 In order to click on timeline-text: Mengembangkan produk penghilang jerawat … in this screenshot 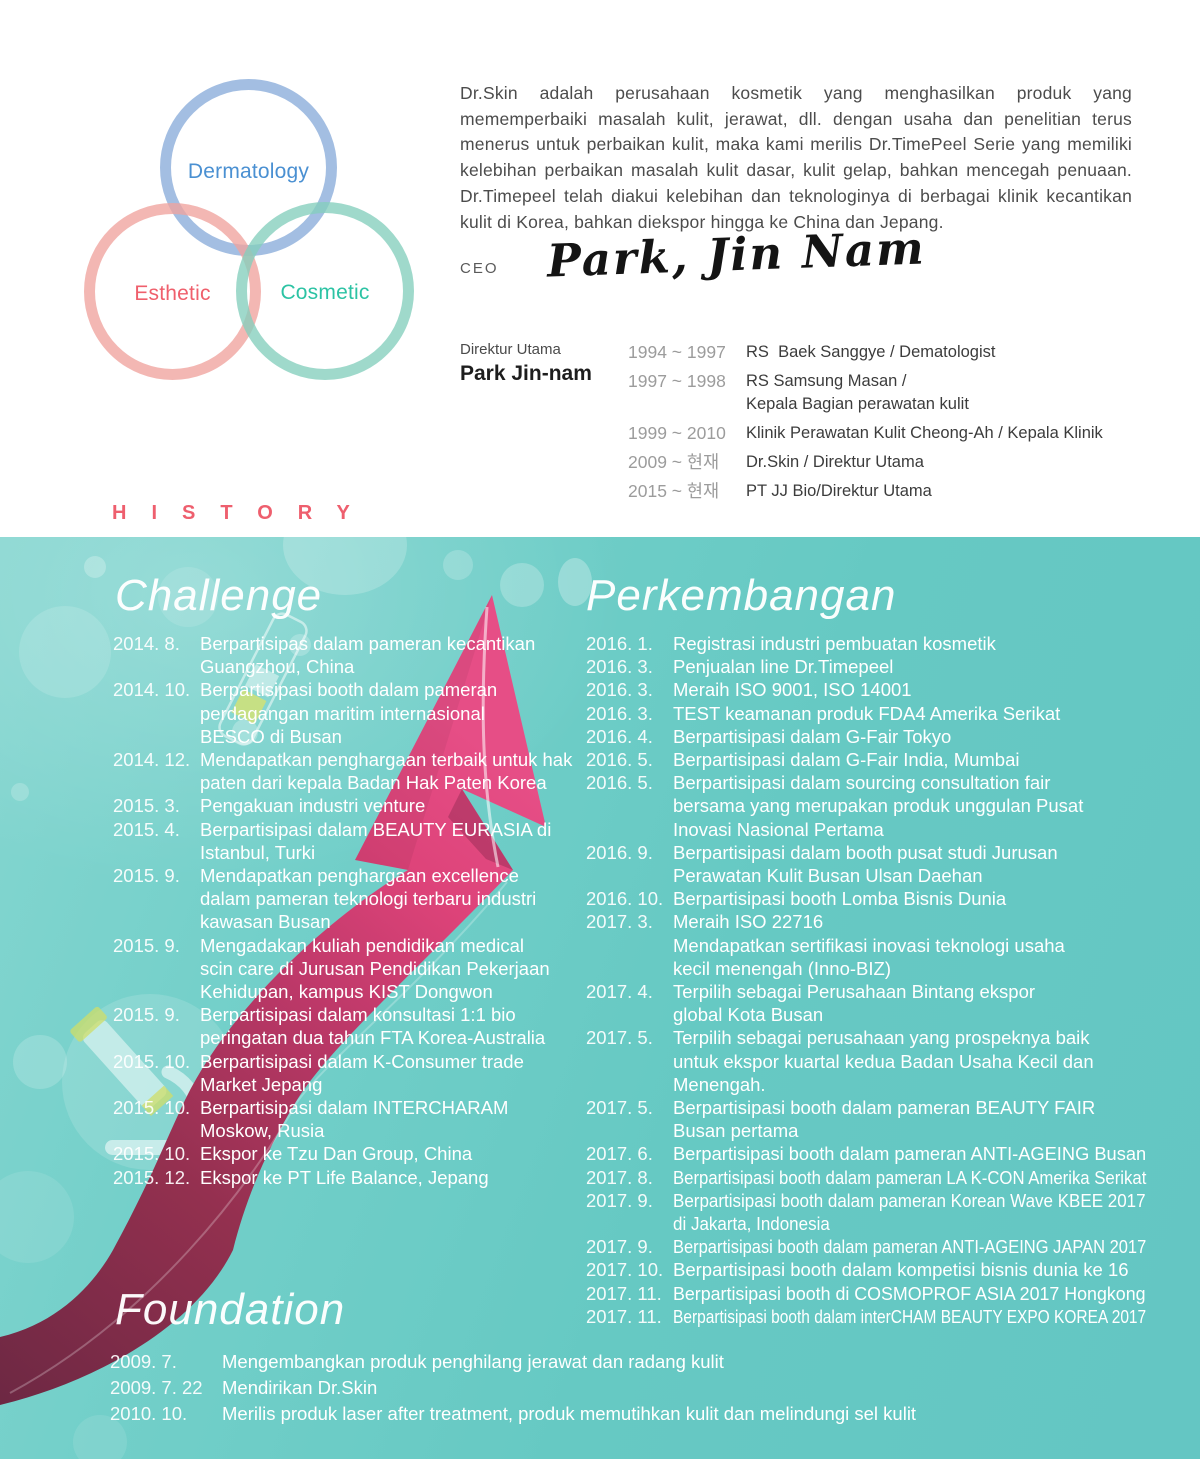, I will do `click(473, 1361)`.